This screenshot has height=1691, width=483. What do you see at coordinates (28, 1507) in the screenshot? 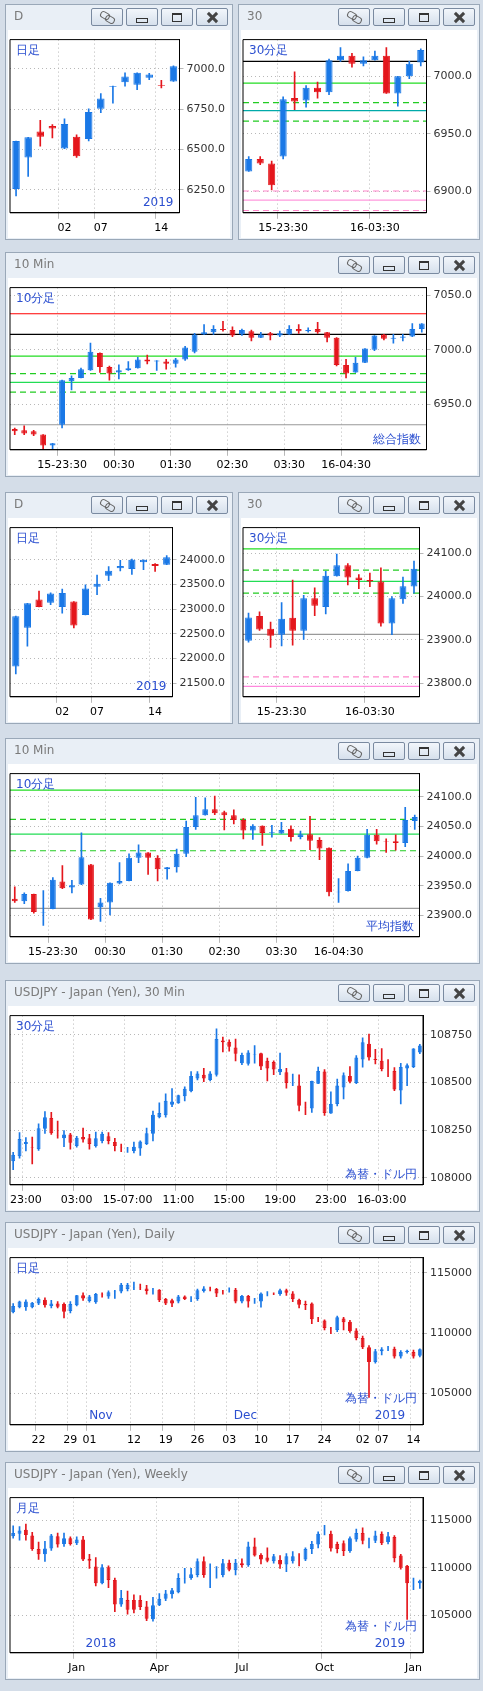
I see `annotation: 月足` at bounding box center [28, 1507].